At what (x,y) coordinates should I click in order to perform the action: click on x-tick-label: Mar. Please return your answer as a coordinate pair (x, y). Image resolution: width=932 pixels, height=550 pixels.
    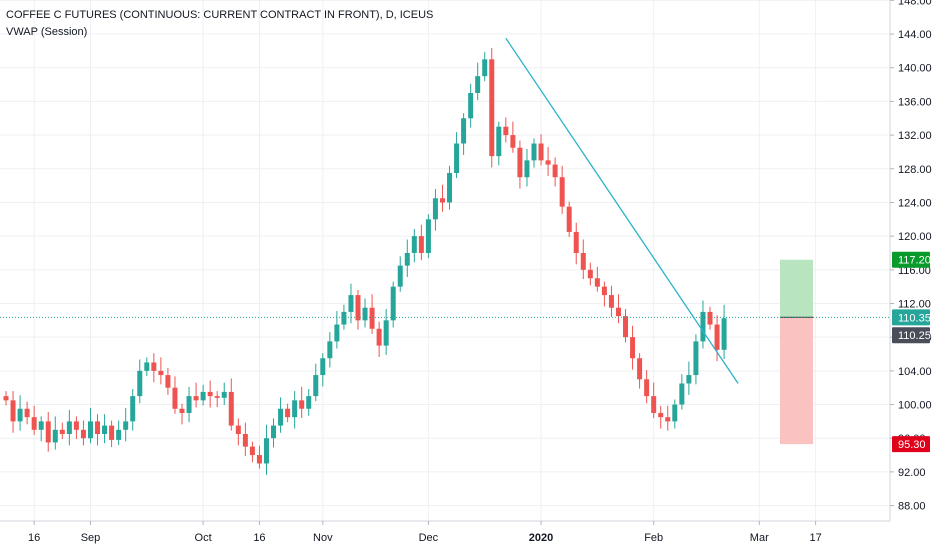
    Looking at the image, I should click on (759, 538).